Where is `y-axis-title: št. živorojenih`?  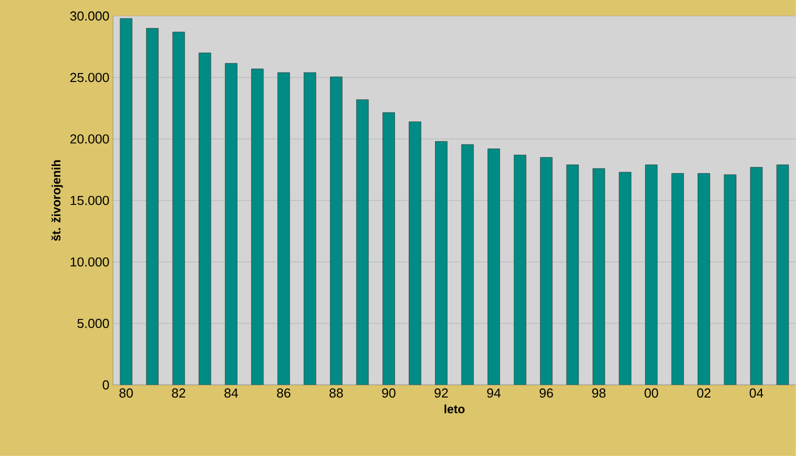 y-axis-title: št. živorojenih is located at coordinates (57, 200).